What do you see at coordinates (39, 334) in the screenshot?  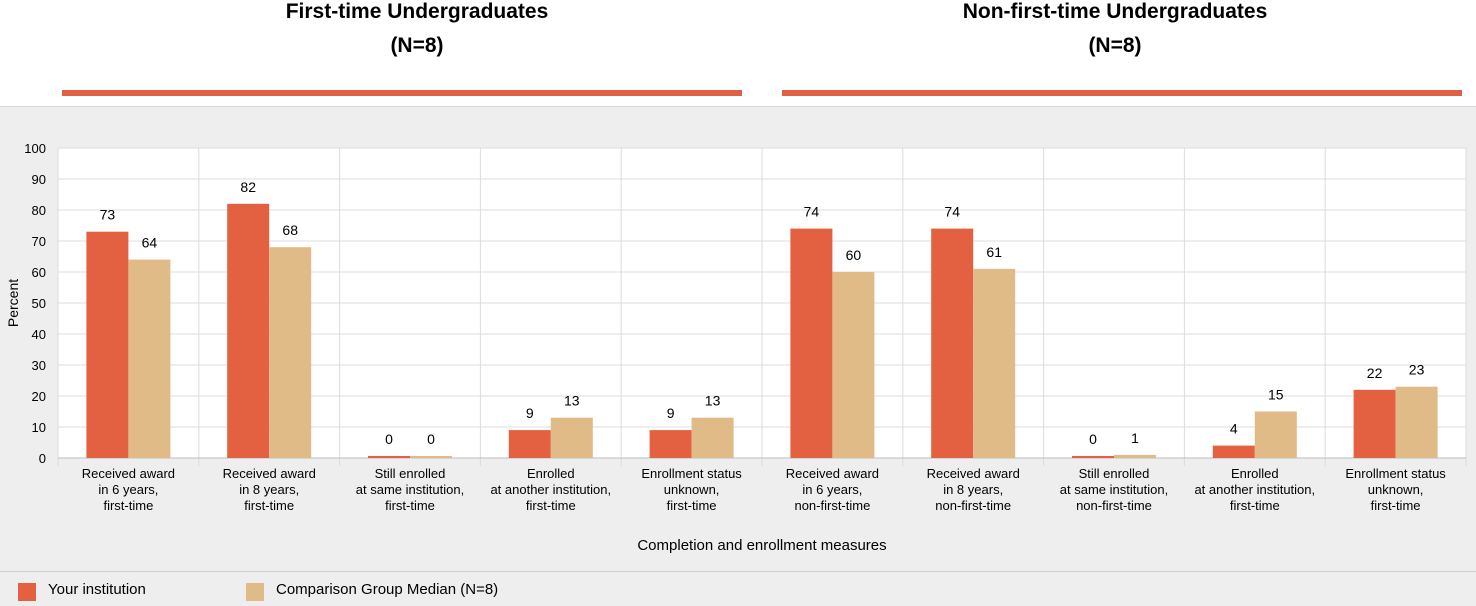 I see `y-tick-label: 40` at bounding box center [39, 334].